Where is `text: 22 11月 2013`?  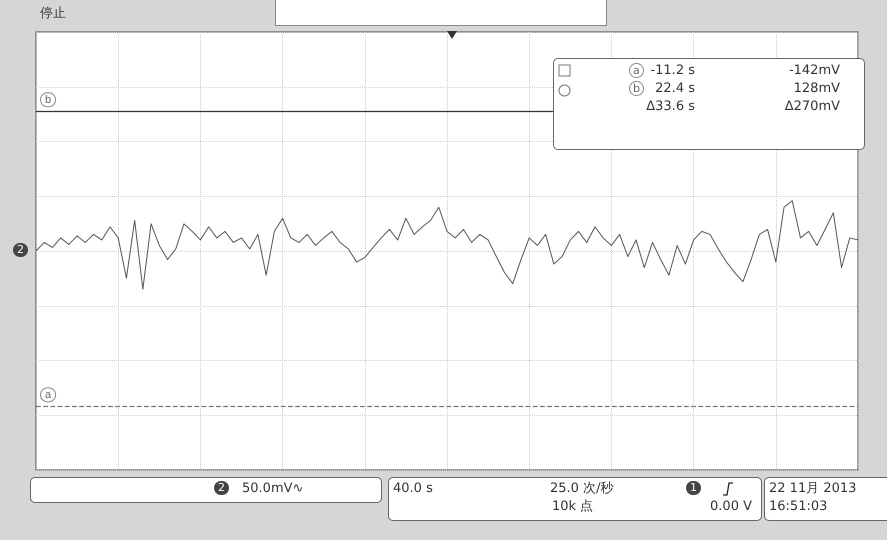 text: 22 11月 2013 is located at coordinates (812, 489).